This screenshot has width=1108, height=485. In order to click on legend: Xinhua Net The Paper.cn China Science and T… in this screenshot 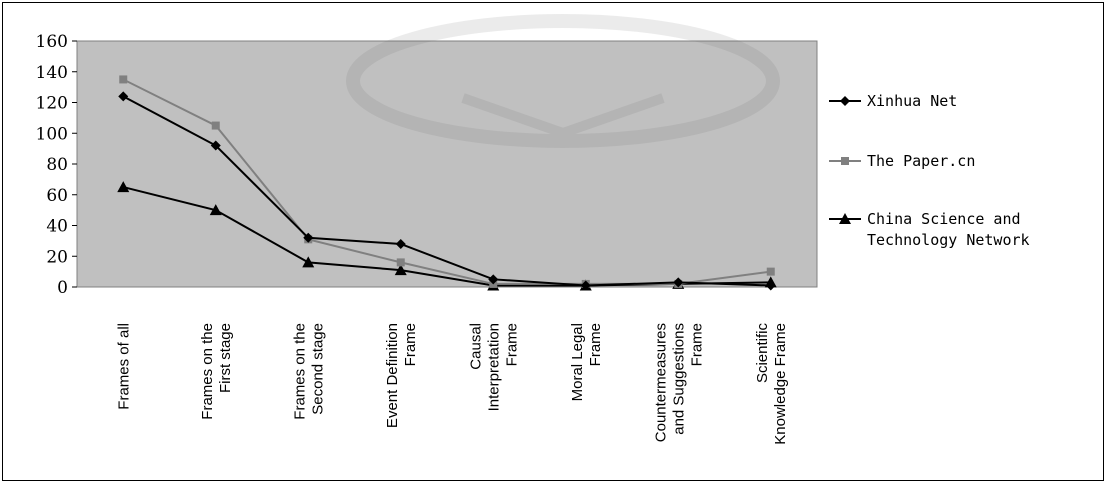, I will do `click(929, 170)`.